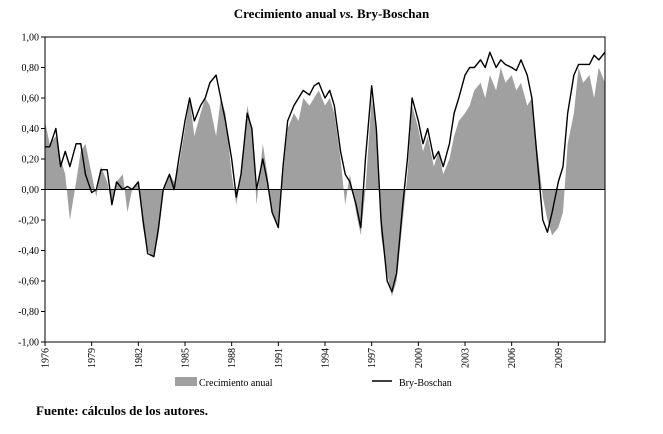  Describe the element at coordinates (28, 312) in the screenshot. I see `y-tick-label: -0,80` at that location.